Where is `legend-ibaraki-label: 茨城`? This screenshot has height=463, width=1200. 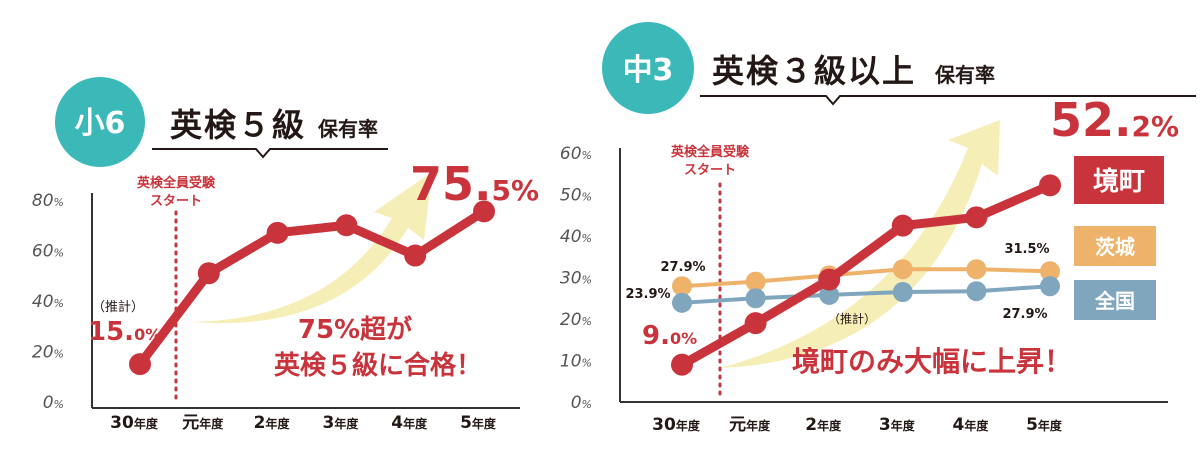
legend-ibaraki-label: 茨城 is located at coordinates (1115, 247).